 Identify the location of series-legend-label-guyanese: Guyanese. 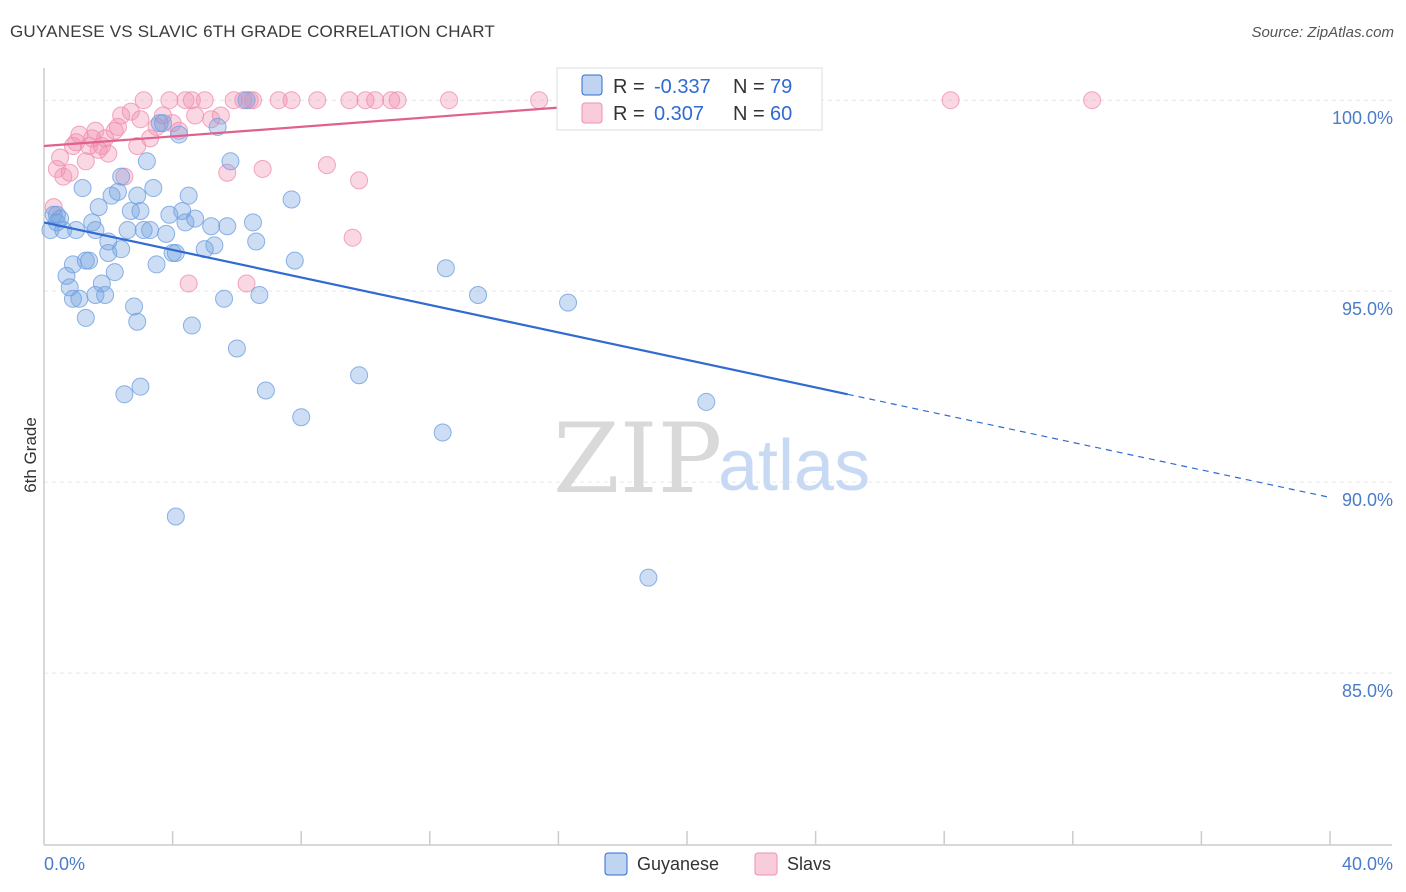
(678, 864).